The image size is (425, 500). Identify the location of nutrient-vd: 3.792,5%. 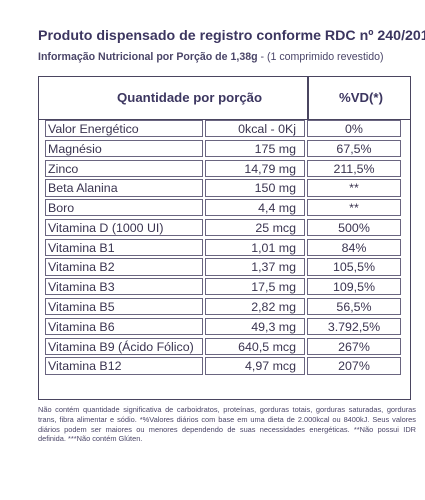
(354, 326).